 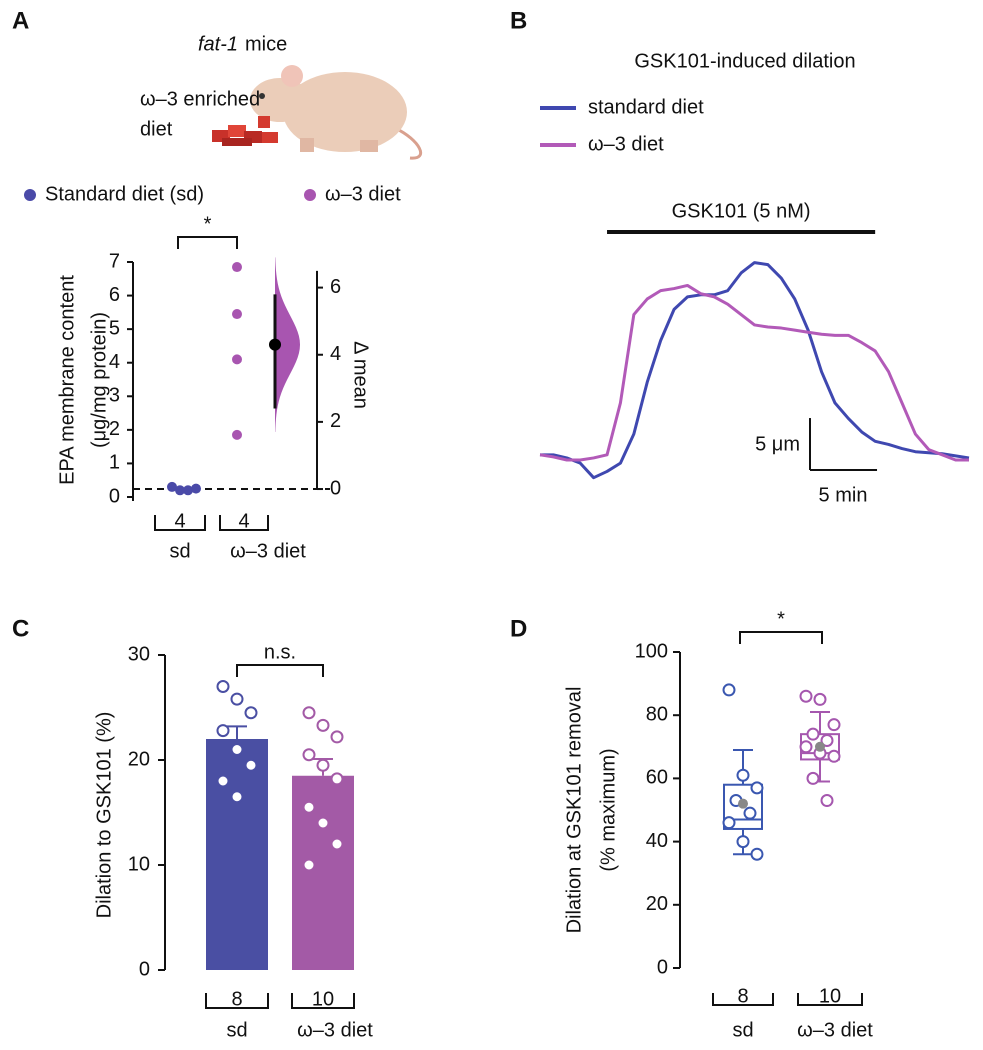 What do you see at coordinates (287, 345) in the screenshot?
I see `bootstrap-distribution` at bounding box center [287, 345].